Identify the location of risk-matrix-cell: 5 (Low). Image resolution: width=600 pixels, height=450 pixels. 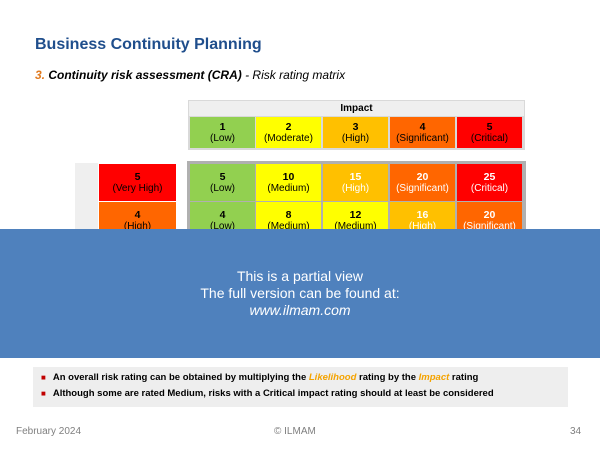
(222, 182).